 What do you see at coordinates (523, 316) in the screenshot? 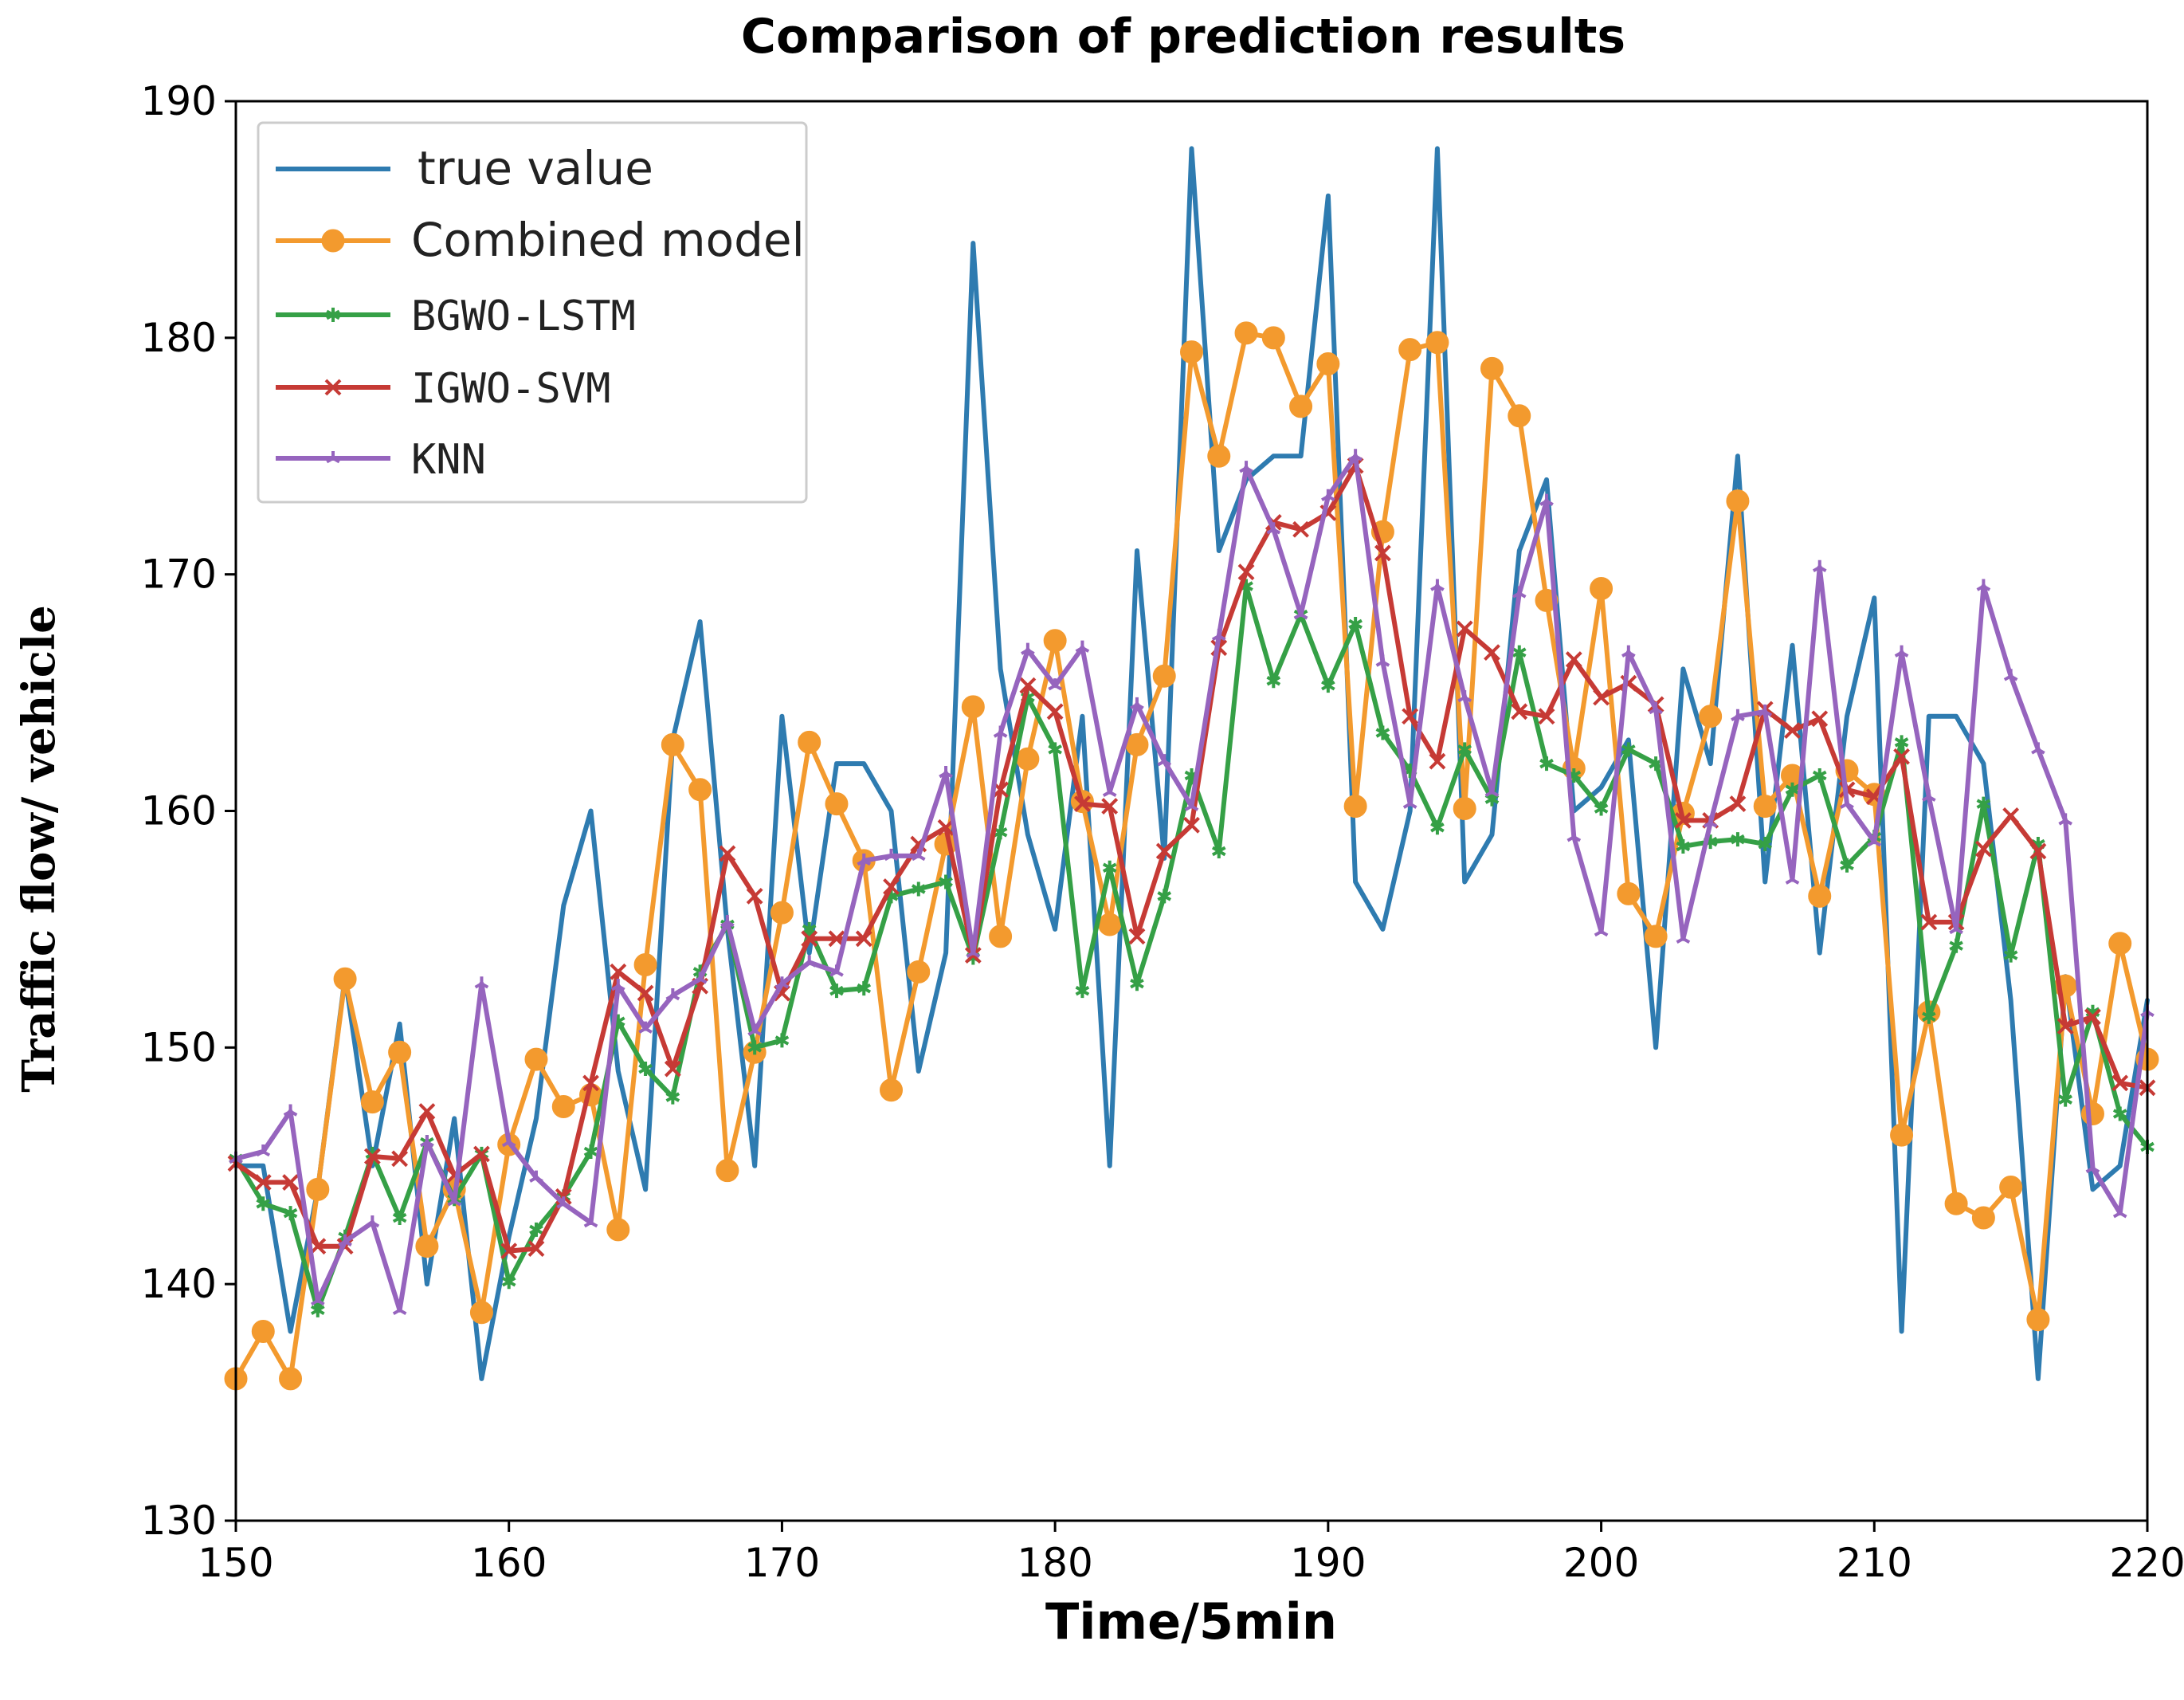
I see `legend-label: BGWO-LSTM` at bounding box center [523, 316].